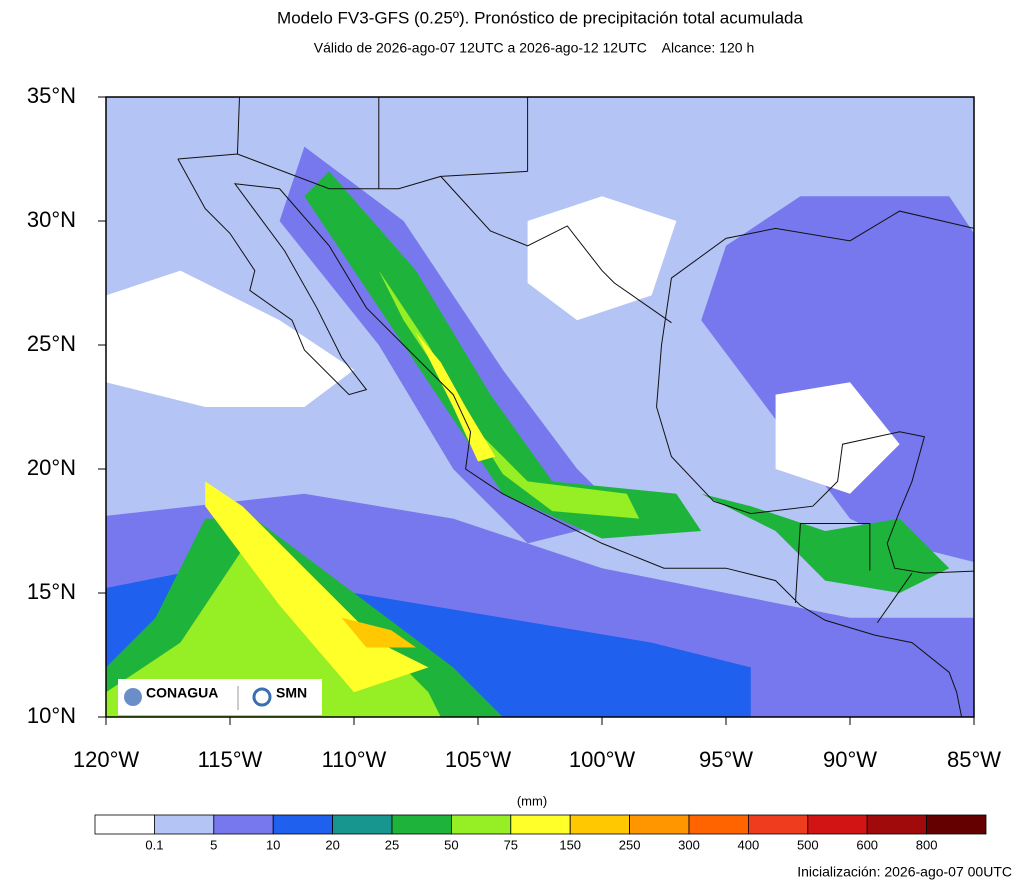 The width and height of the screenshot is (1024, 887). I want to click on y-tick-label: 25°N, so click(51, 343).